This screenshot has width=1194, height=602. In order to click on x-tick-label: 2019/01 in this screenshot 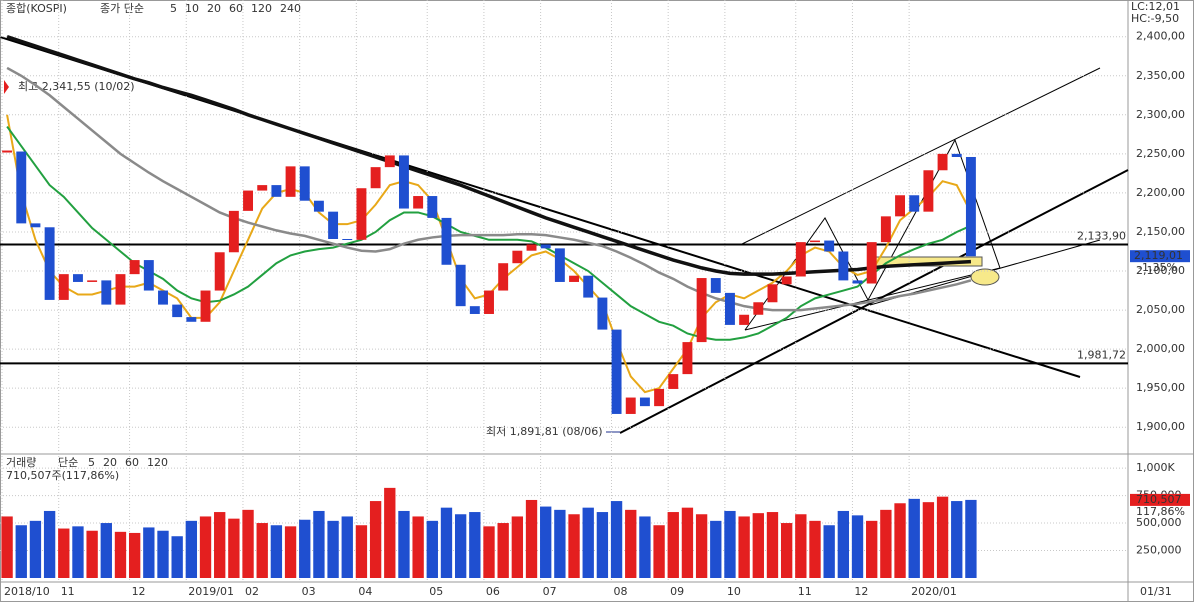, I will do `click(211, 591)`.